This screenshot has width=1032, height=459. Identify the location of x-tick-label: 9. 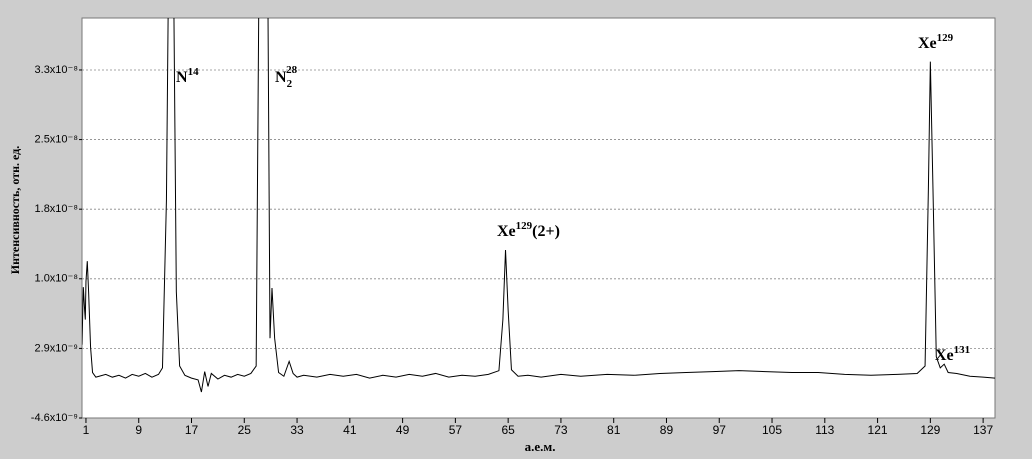
(138, 430).